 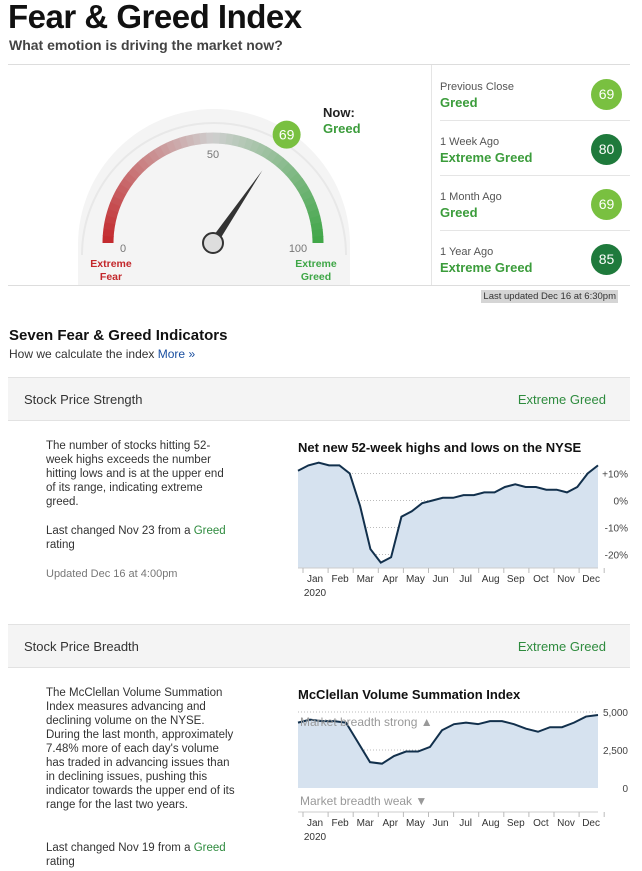 I want to click on chart-x-tick-label: Jul, so click(x=465, y=579).